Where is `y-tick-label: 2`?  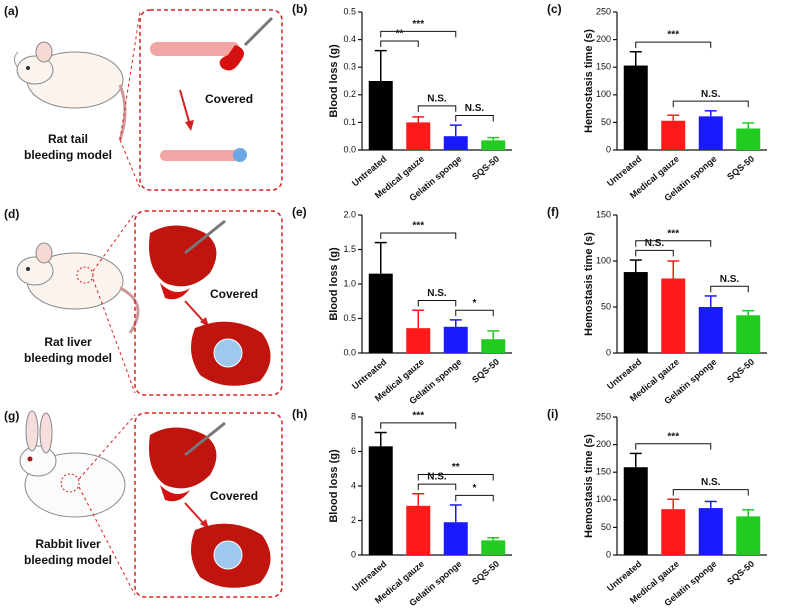
y-tick-label: 2 is located at coordinates (353, 520).